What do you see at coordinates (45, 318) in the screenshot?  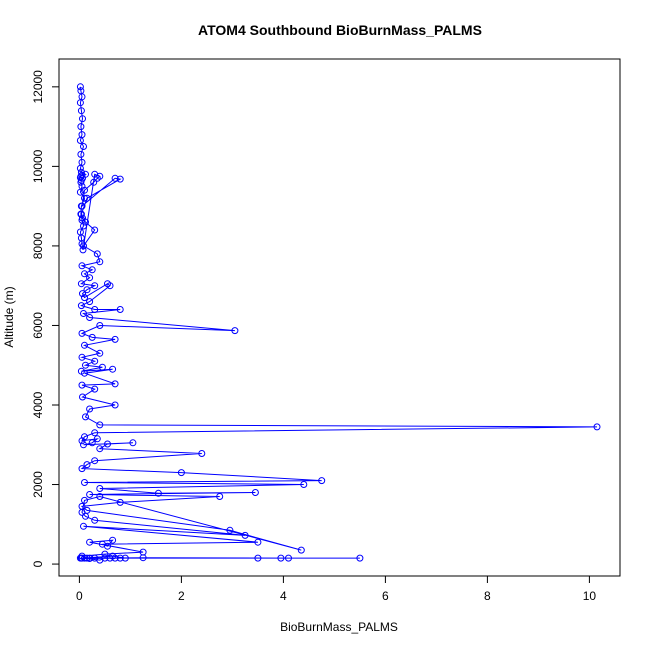 I see `y-axis: 0 2000 4000 6000 8000 10000 12000` at bounding box center [45, 318].